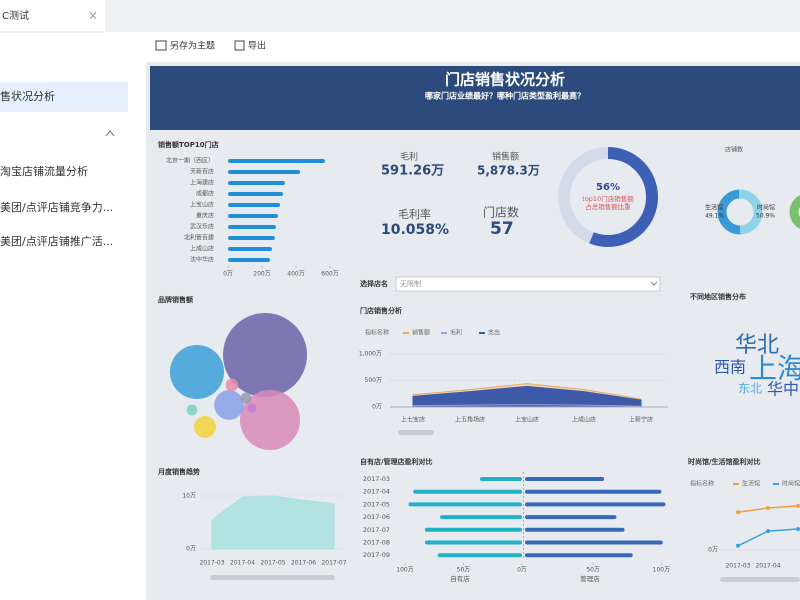 This screenshot has width=800, height=600. What do you see at coordinates (590, 578) in the screenshot?
I see `axis-title: 管理店` at bounding box center [590, 578].